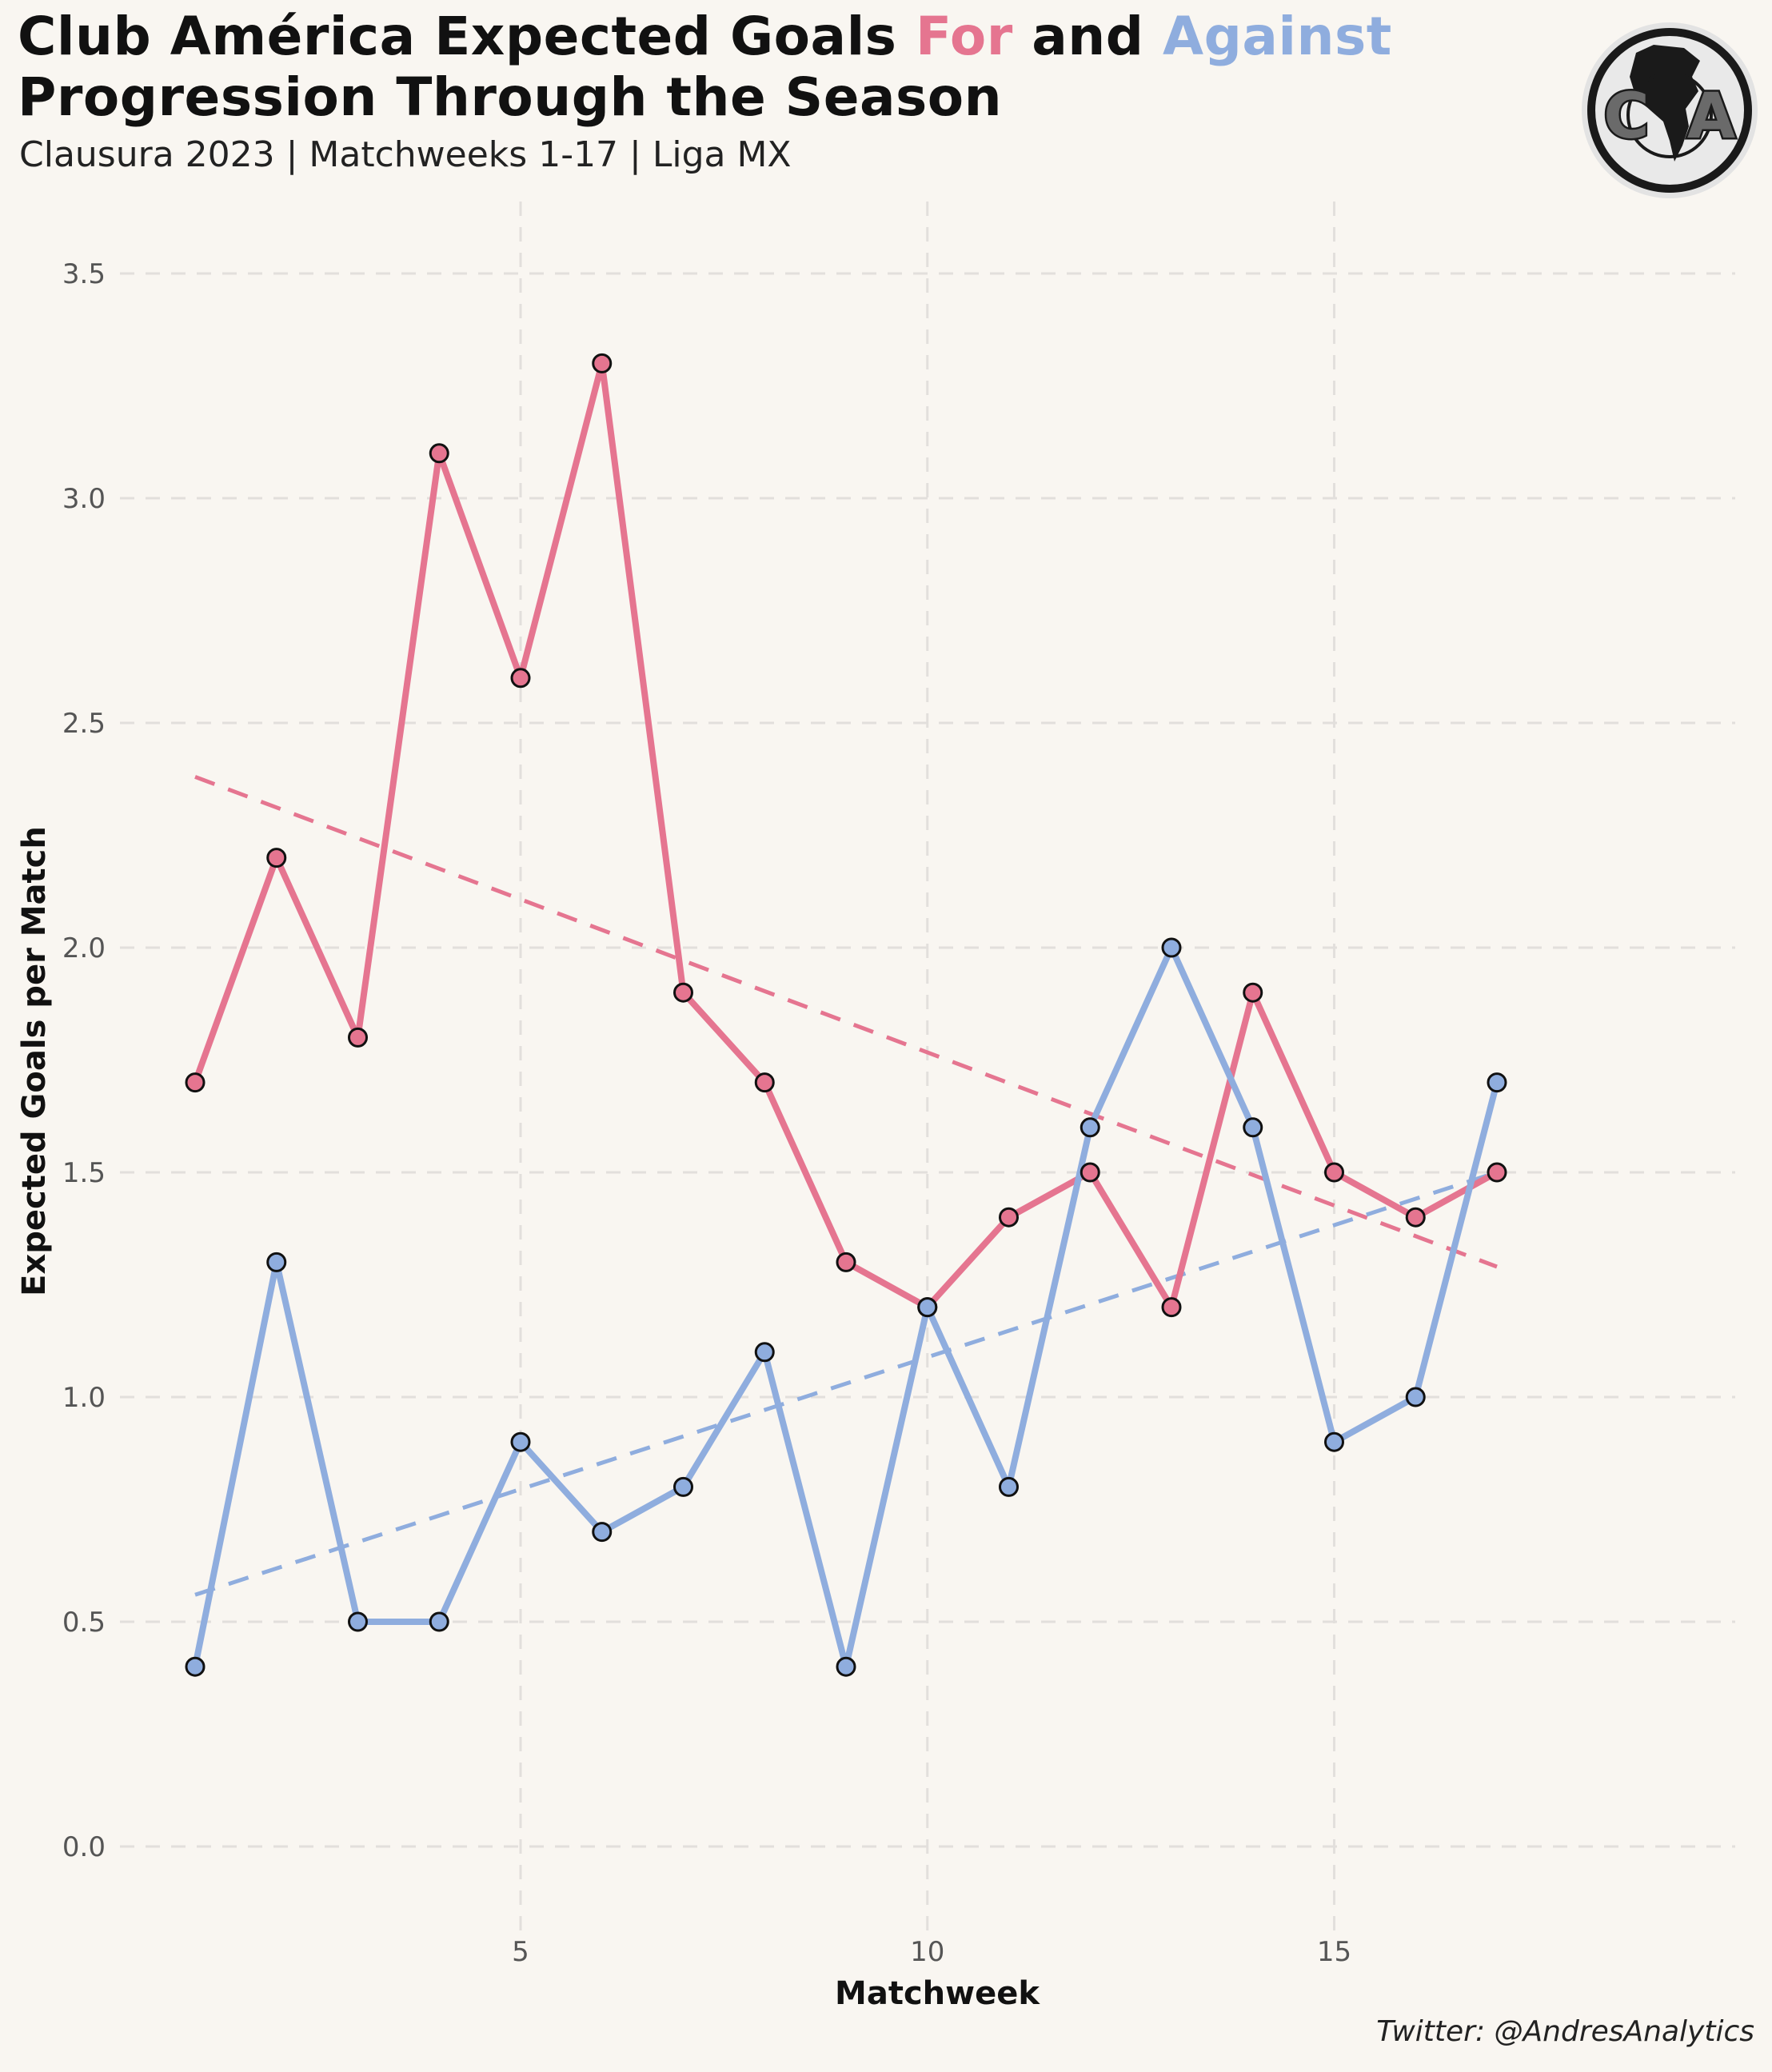  Describe the element at coordinates (1565, 2032) in the screenshot. I see `credit-caption: Twitter: @AndresAnalytics` at that location.